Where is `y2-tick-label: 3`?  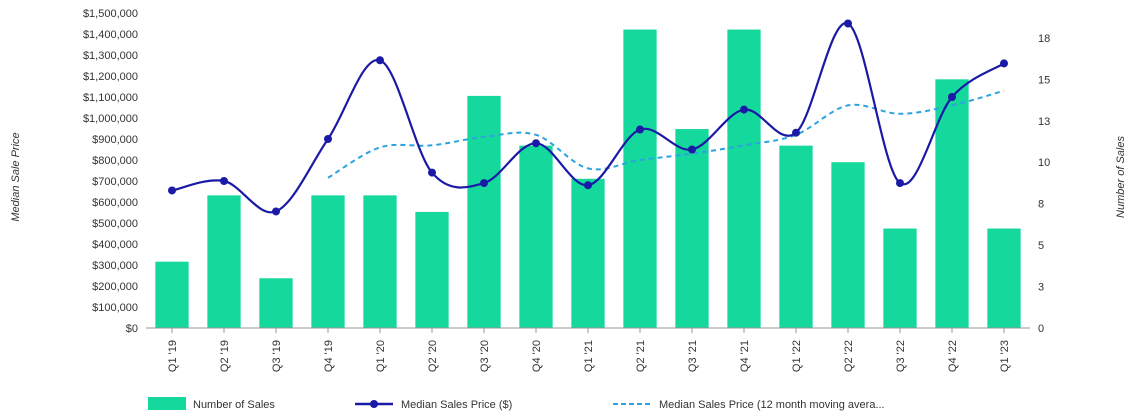
y2-tick-label: 3 is located at coordinates (1041, 288).